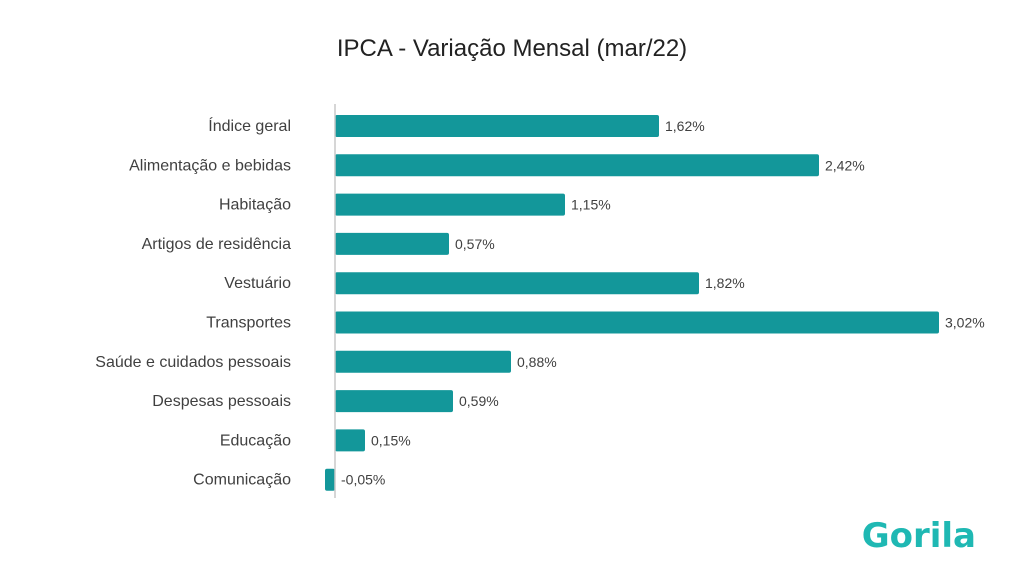 This screenshot has height=577, width=1024. I want to click on category-label: Transportes, so click(248, 323).